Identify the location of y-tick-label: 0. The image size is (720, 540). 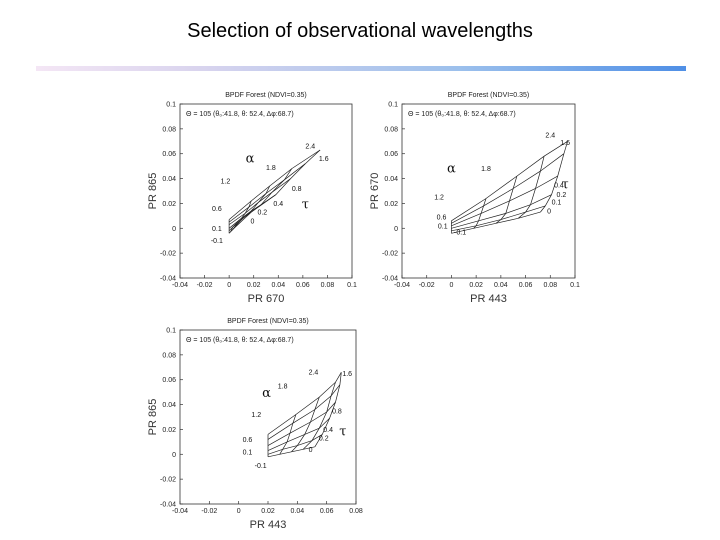
(174, 455).